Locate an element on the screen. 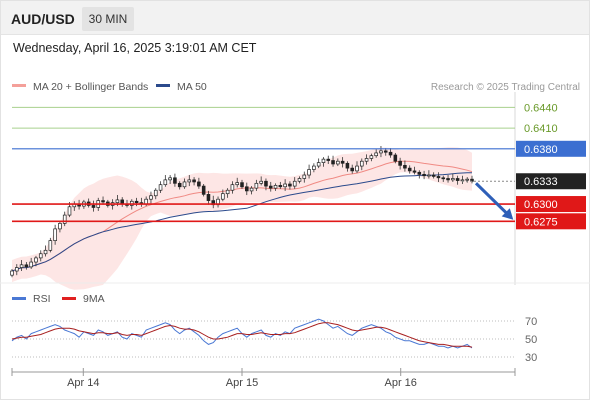 The width and height of the screenshot is (590, 400). forecast-arrow is located at coordinates (494, 201).